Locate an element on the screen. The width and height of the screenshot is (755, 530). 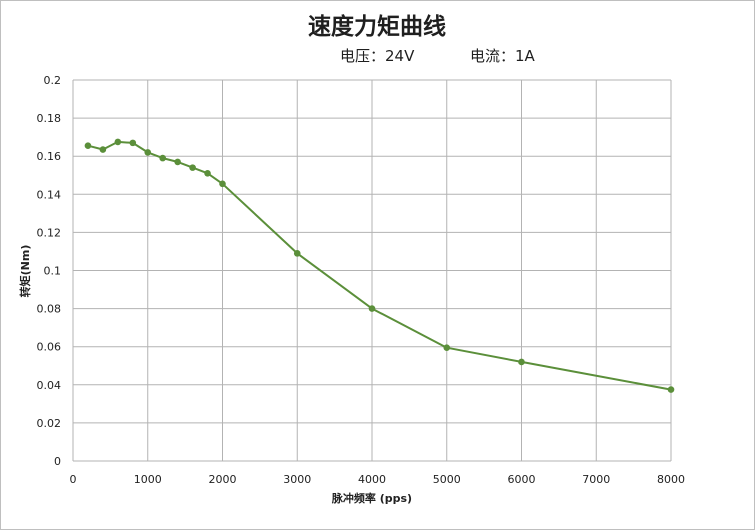
y-tick-label: 0 is located at coordinates (57, 461).